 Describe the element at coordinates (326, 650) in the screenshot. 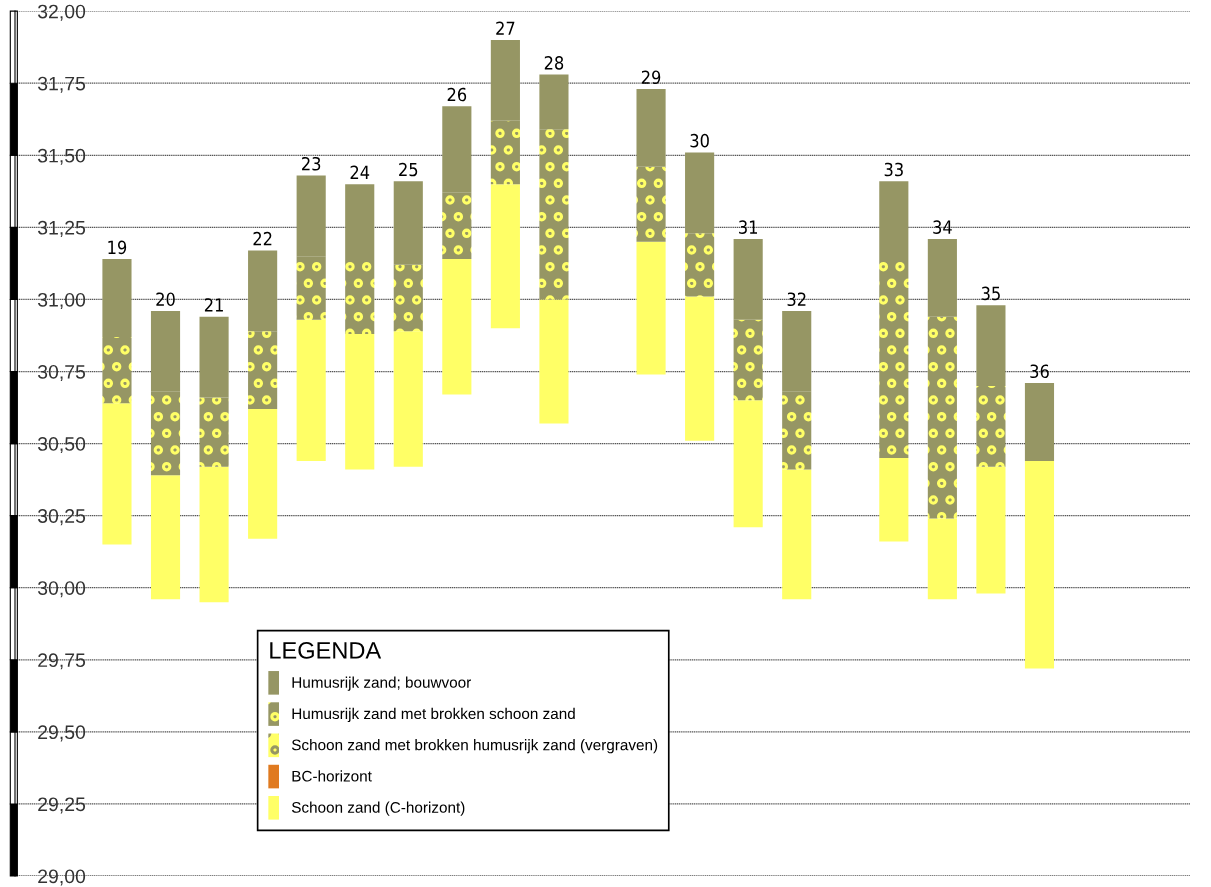

I see `legend-title: LEGENDA` at that location.